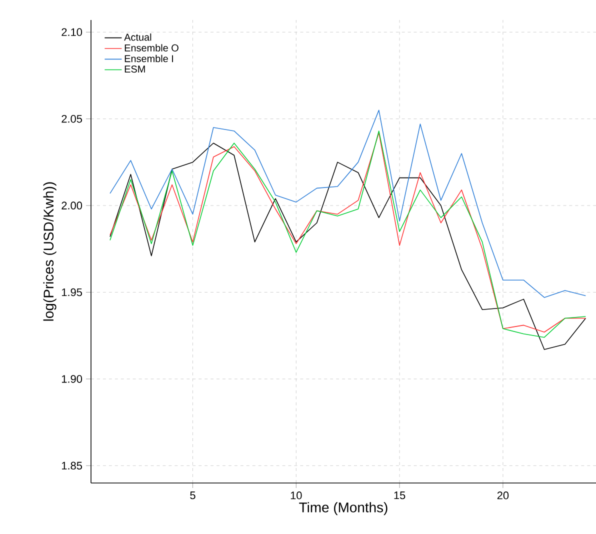  What do you see at coordinates (503, 496) in the screenshot?
I see `x-tick-label: 20` at bounding box center [503, 496].